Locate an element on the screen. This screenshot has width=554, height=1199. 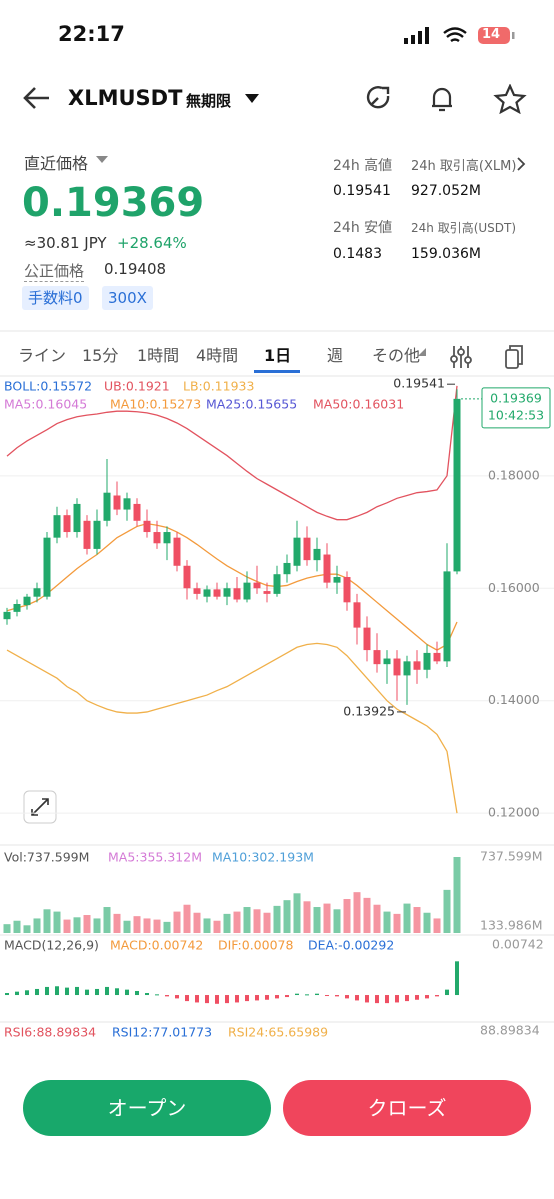
fair-price-label: 公正価格 is located at coordinates (54, 272).